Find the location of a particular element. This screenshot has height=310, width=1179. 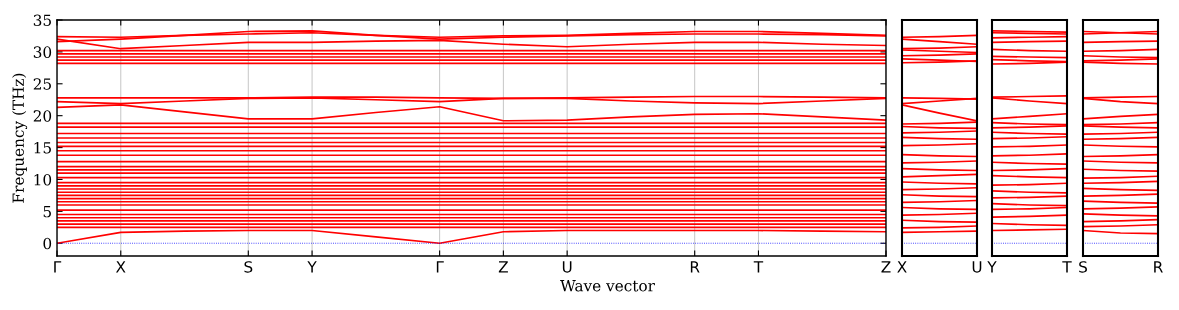

y-tick-label: 25 is located at coordinates (42, 84).